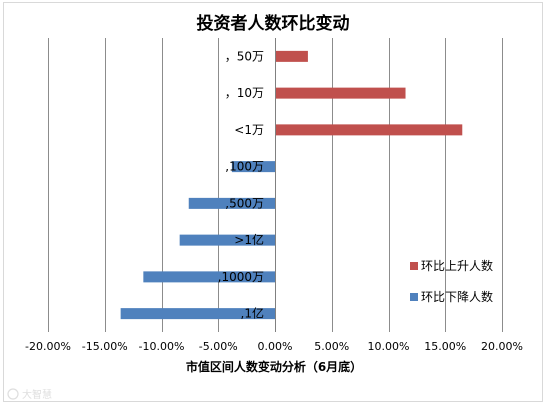 The width and height of the screenshot is (546, 410). What do you see at coordinates (105, 346) in the screenshot?
I see `x-tick-label: -15.00%` at bounding box center [105, 346].